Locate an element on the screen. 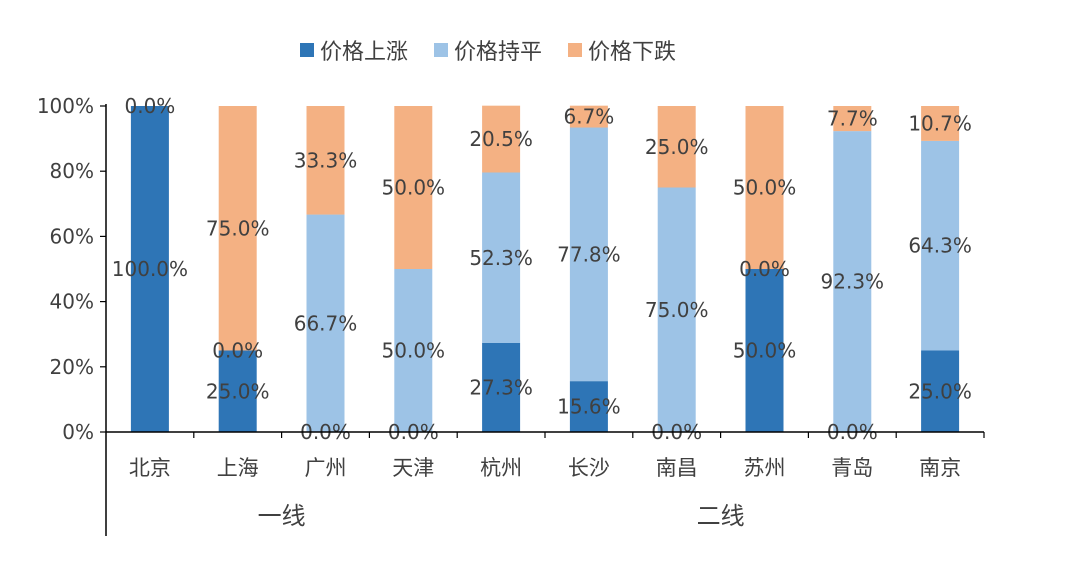 This screenshot has width=1080, height=571. data-label-9-0: 25.0% is located at coordinates (940, 391).